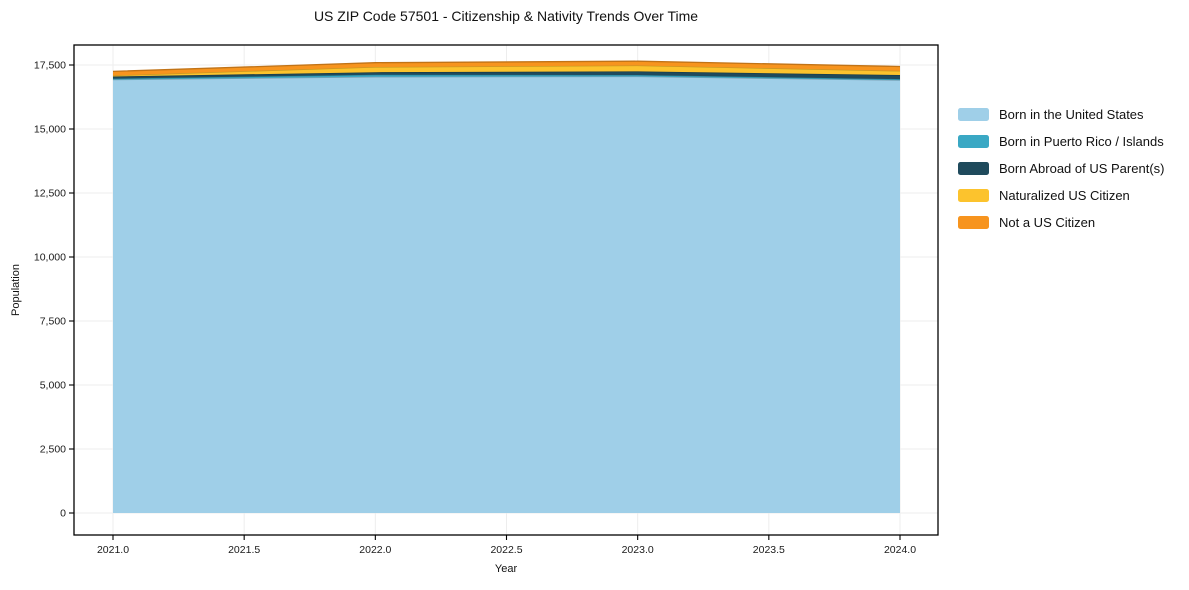 This screenshot has height=590, width=1189. I want to click on legend-swatch-naturalized, so click(973, 195).